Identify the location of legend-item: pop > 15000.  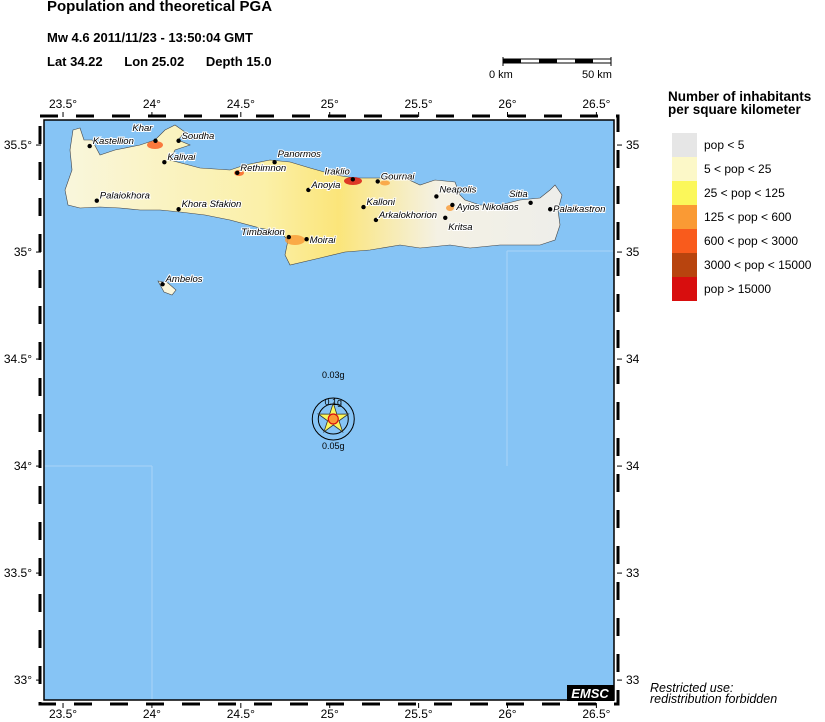
(748, 289).